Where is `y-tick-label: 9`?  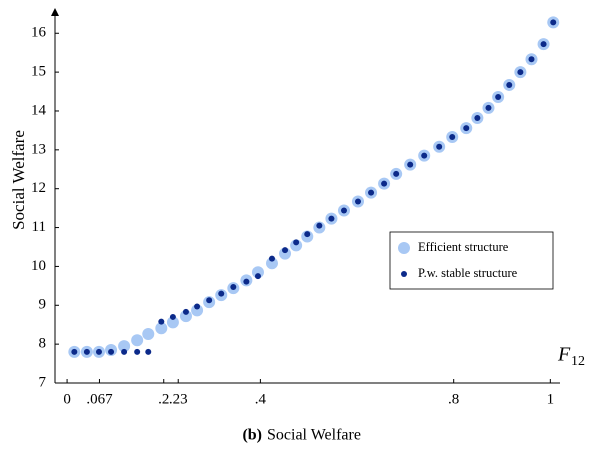 y-tick-label: 9 is located at coordinates (43, 305).